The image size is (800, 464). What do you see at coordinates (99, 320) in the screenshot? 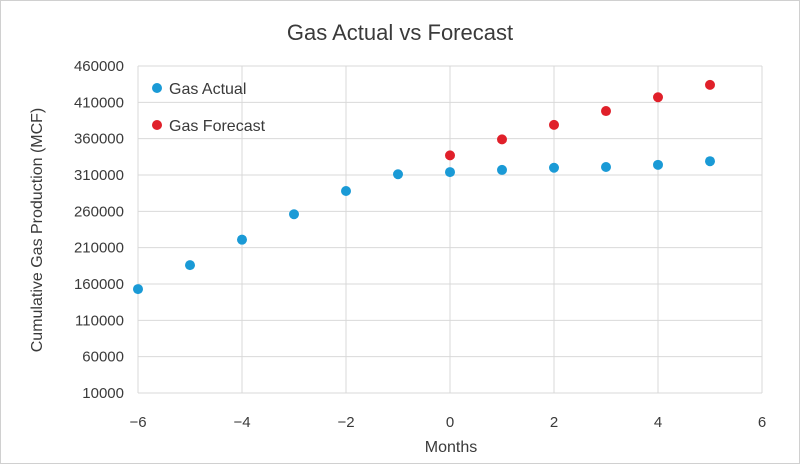
I see `y-tick-label: 110000` at bounding box center [99, 320].